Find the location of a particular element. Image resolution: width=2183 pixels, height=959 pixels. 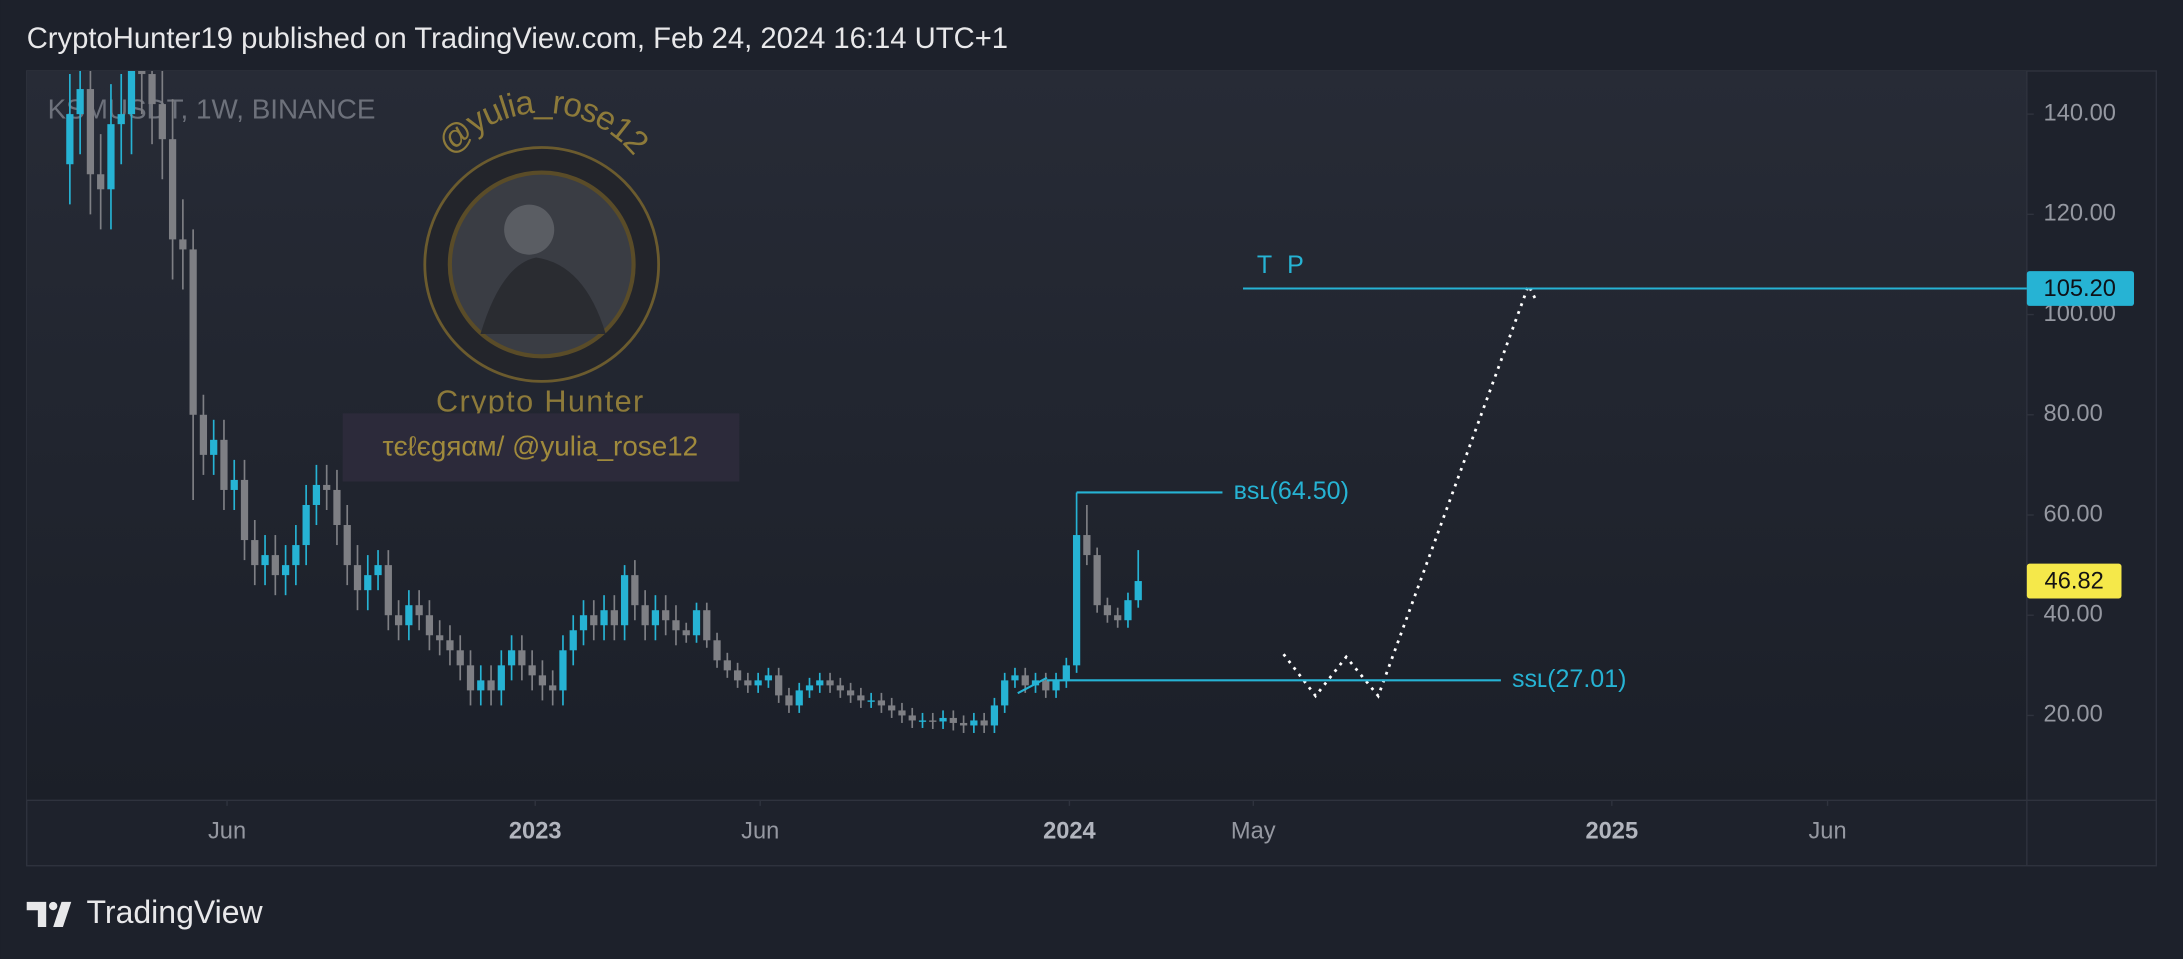

trend-line is located at coordinates (1032, 685).